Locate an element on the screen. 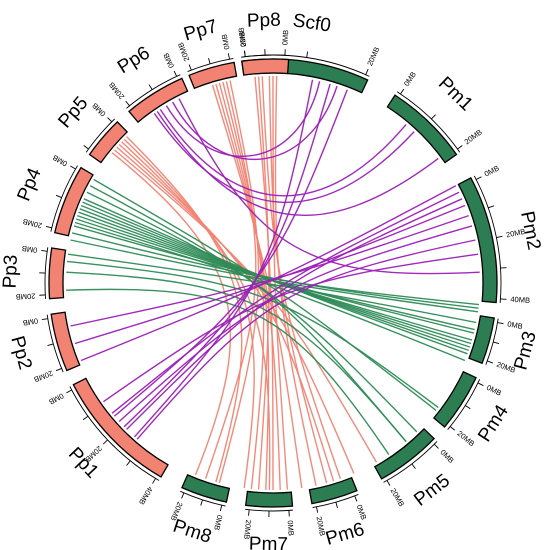 Image resolution: width=549 pixels, height=550 pixels. chromosome-pm1: 0MB 20MB Pm1 is located at coordinates (435, 117).